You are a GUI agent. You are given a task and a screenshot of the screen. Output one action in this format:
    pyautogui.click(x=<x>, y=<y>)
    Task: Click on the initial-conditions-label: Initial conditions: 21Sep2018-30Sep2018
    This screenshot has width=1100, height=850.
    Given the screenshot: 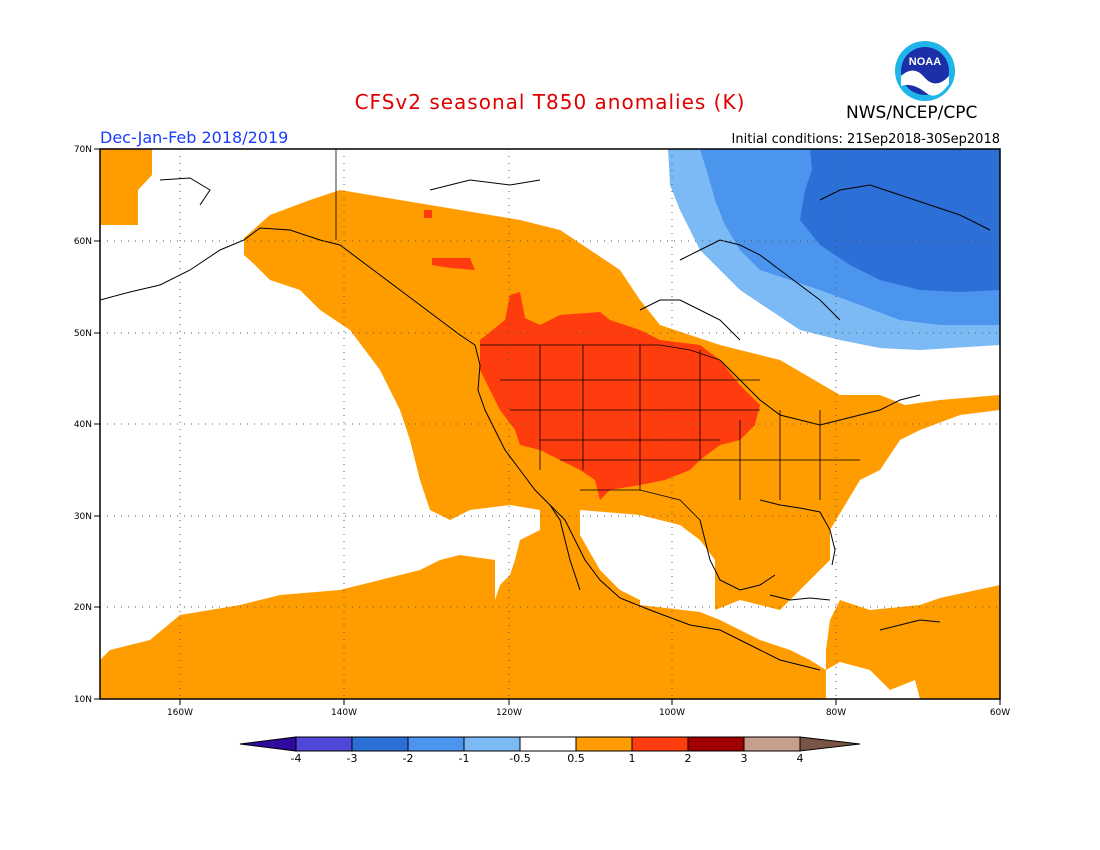 What is the action you would take?
    pyautogui.click(x=865, y=139)
    